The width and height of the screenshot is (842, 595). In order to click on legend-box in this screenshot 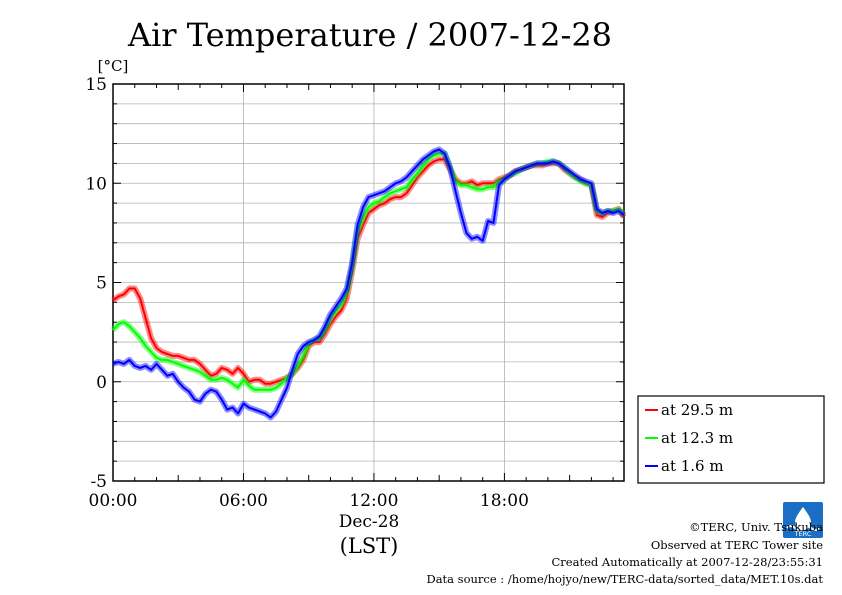, I will do `click(731, 439)`.